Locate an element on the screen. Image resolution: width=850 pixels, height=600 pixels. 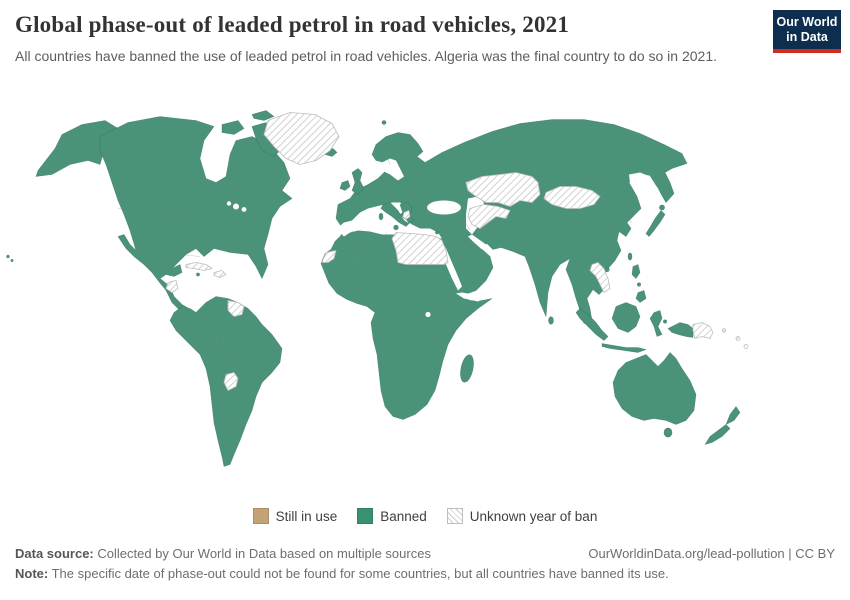
map-region-cuba is located at coordinates (199, 266).